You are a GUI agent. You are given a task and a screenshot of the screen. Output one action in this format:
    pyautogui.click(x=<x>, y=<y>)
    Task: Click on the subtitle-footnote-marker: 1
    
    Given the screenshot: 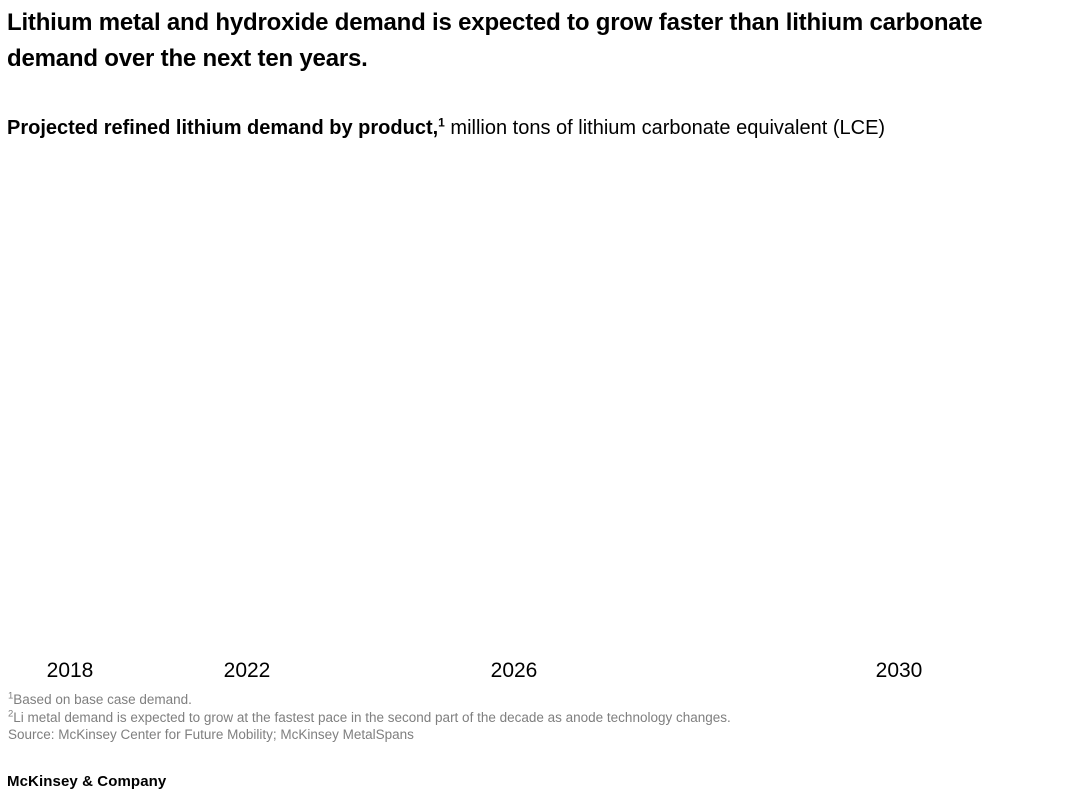 What is the action you would take?
    pyautogui.click(x=441, y=122)
    